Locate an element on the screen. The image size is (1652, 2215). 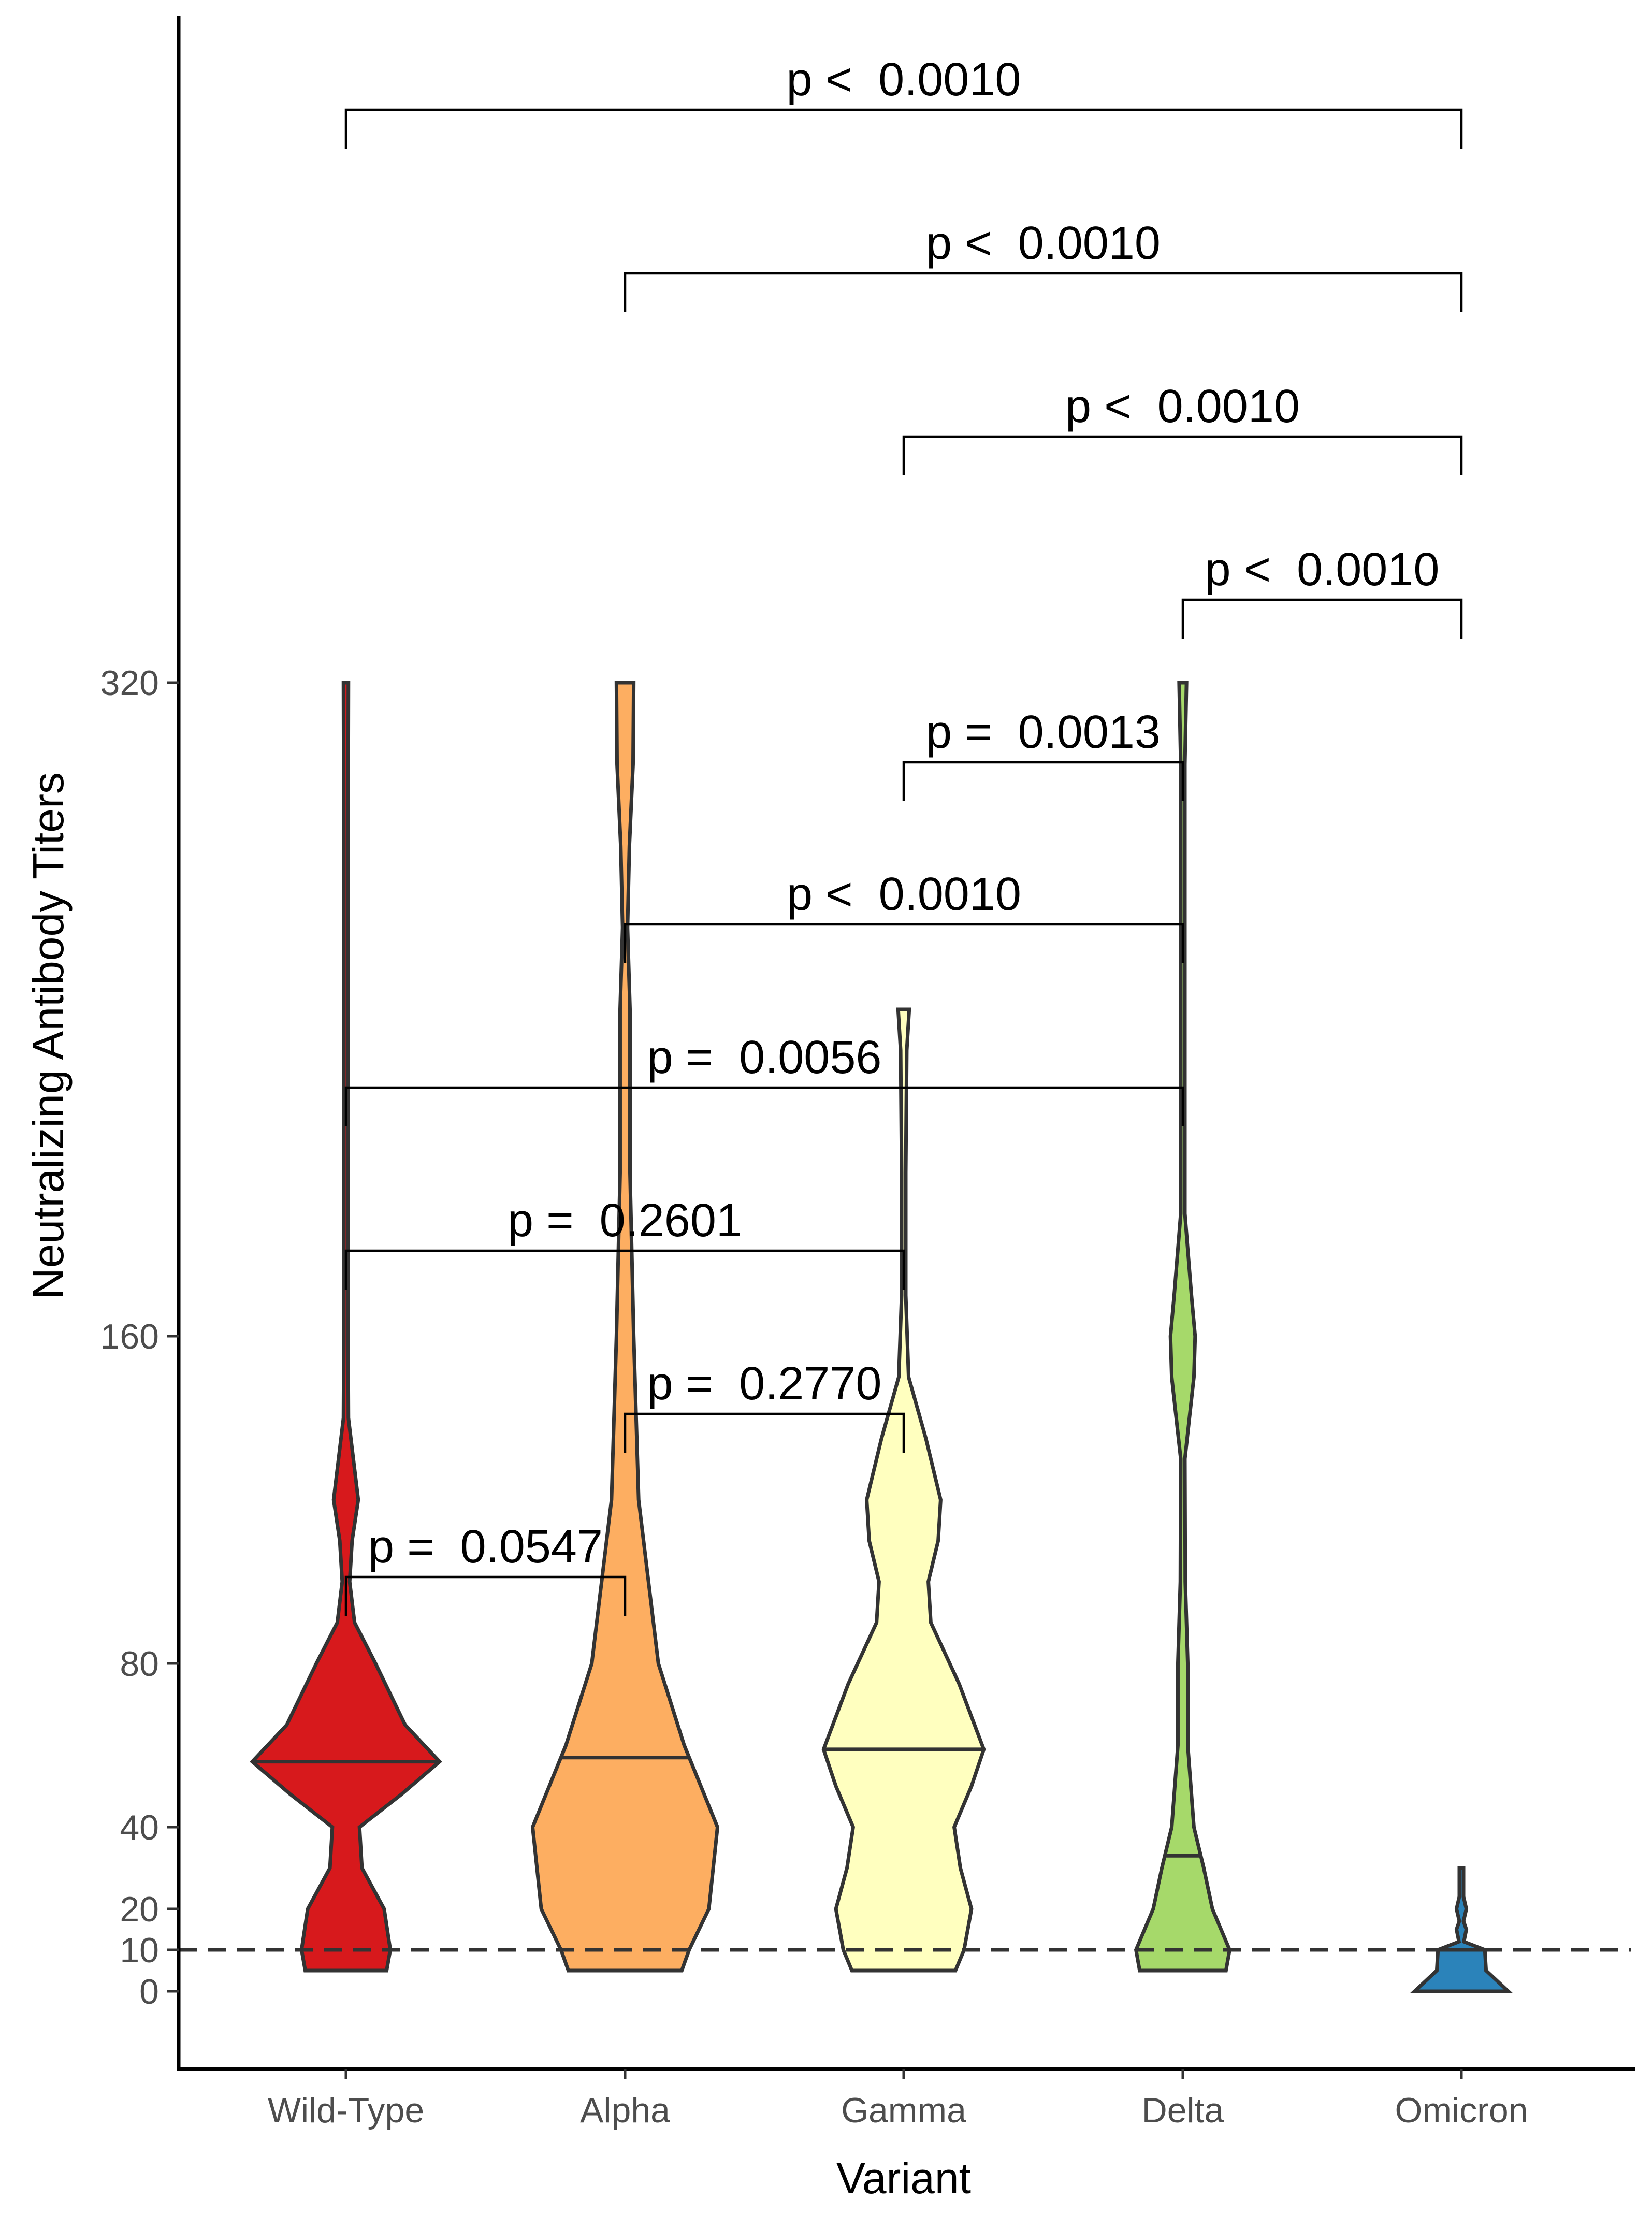
x-tick-label: Alpha is located at coordinates (625, 2110).